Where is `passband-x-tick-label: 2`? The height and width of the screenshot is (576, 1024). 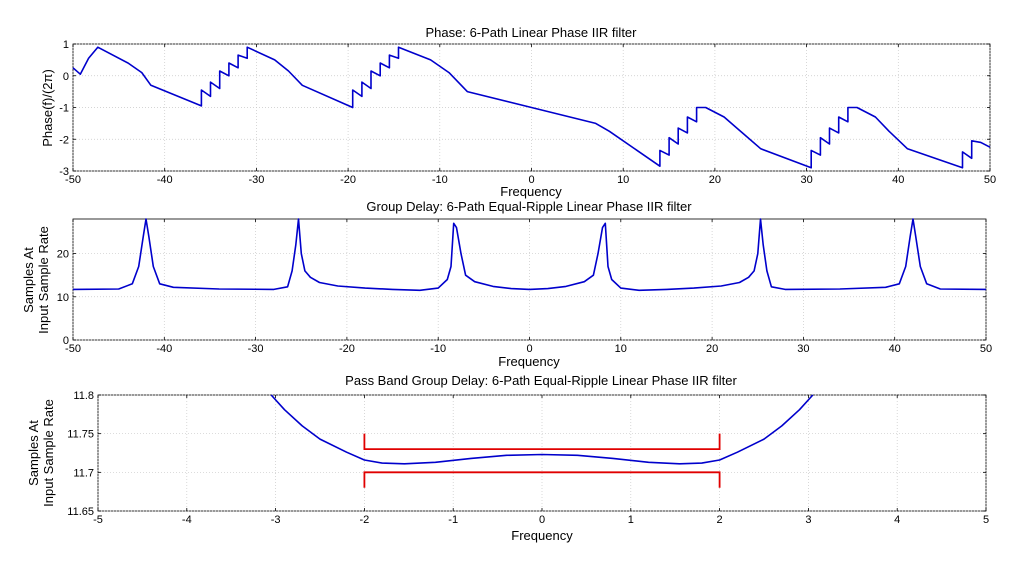 passband-x-tick-label: 2 is located at coordinates (720, 520).